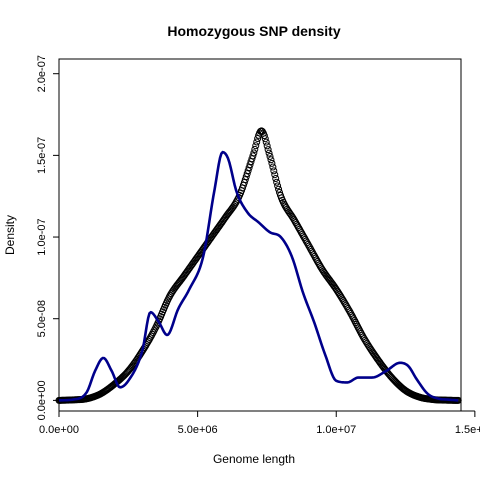  I want to click on y-tick-label: 0.0e+00, so click(42, 400).